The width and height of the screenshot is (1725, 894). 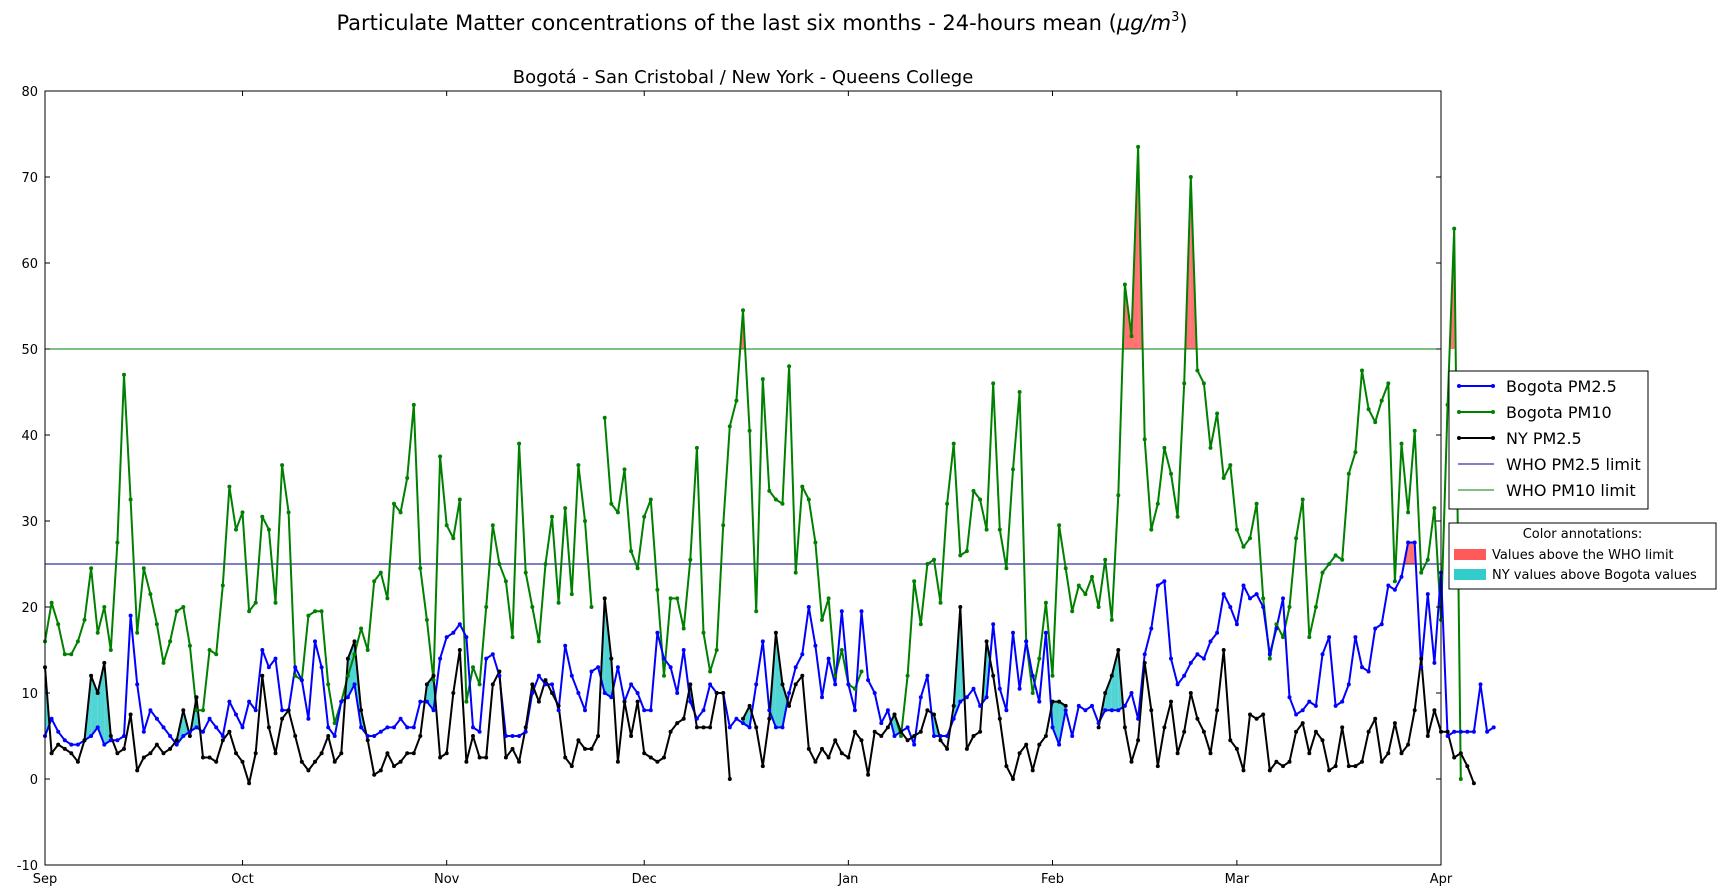 What do you see at coordinates (1470, 574) in the screenshot?
I see `annotation-swatch` at bounding box center [1470, 574].